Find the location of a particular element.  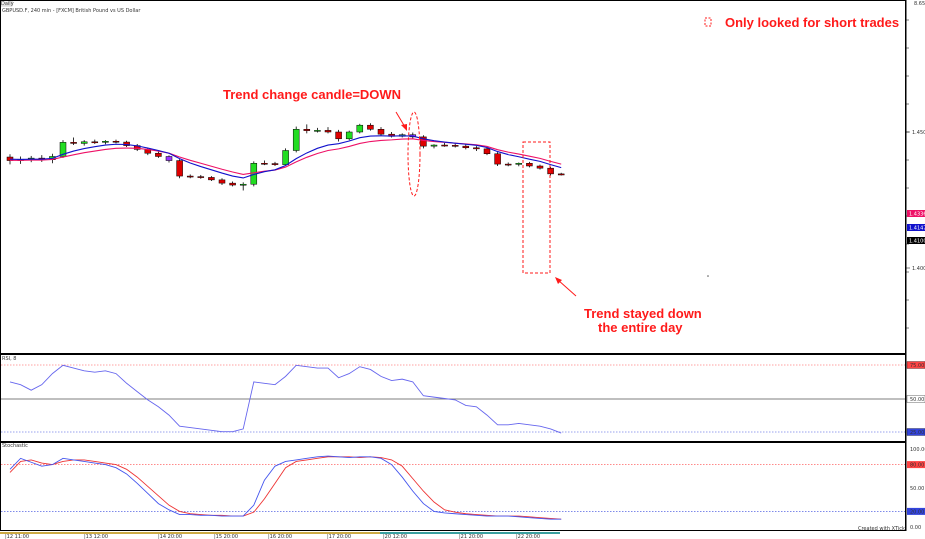

fast-ma-line is located at coordinates (285, 157).